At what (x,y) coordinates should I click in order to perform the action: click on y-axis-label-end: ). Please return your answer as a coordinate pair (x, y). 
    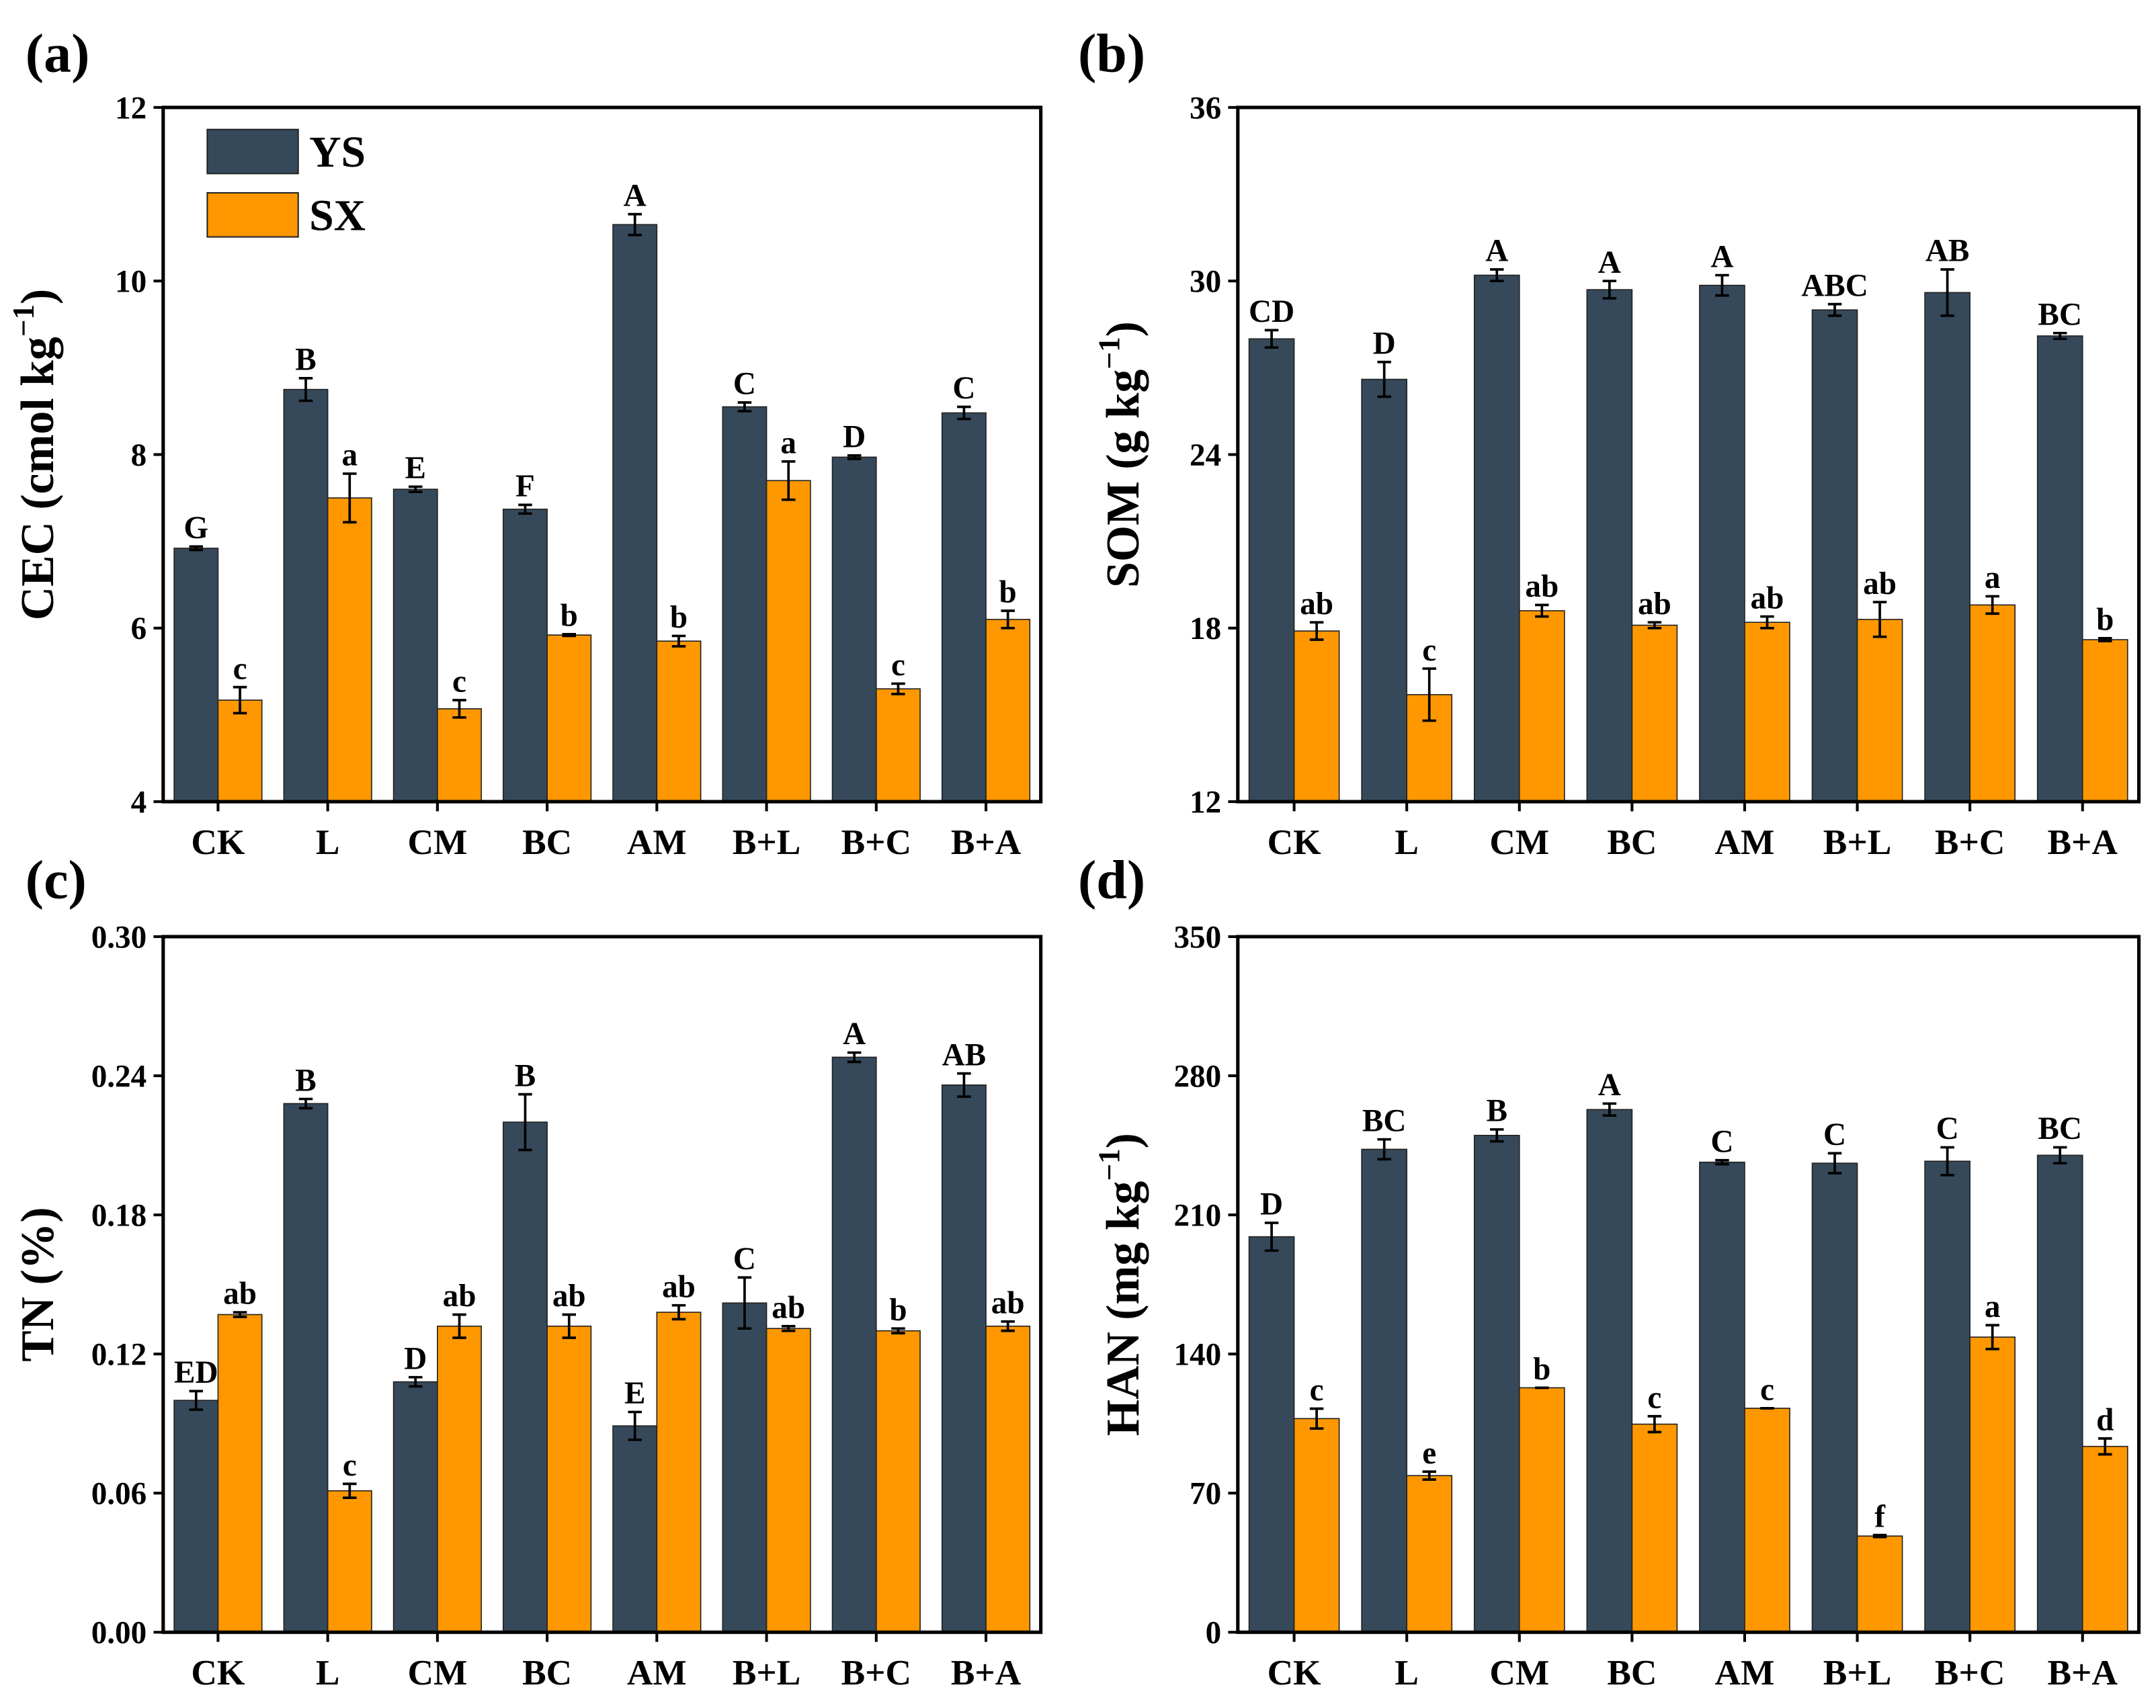
    Looking at the image, I should click on (38, 296).